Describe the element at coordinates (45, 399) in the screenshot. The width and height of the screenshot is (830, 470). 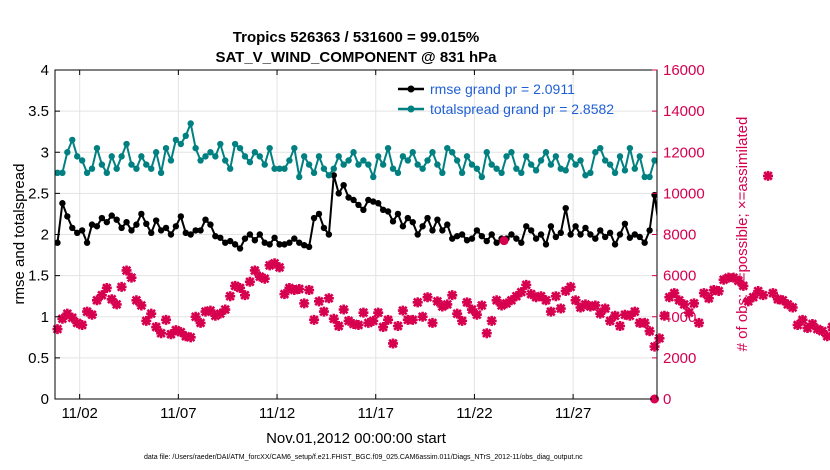
I see `y-tick-label: 0` at that location.